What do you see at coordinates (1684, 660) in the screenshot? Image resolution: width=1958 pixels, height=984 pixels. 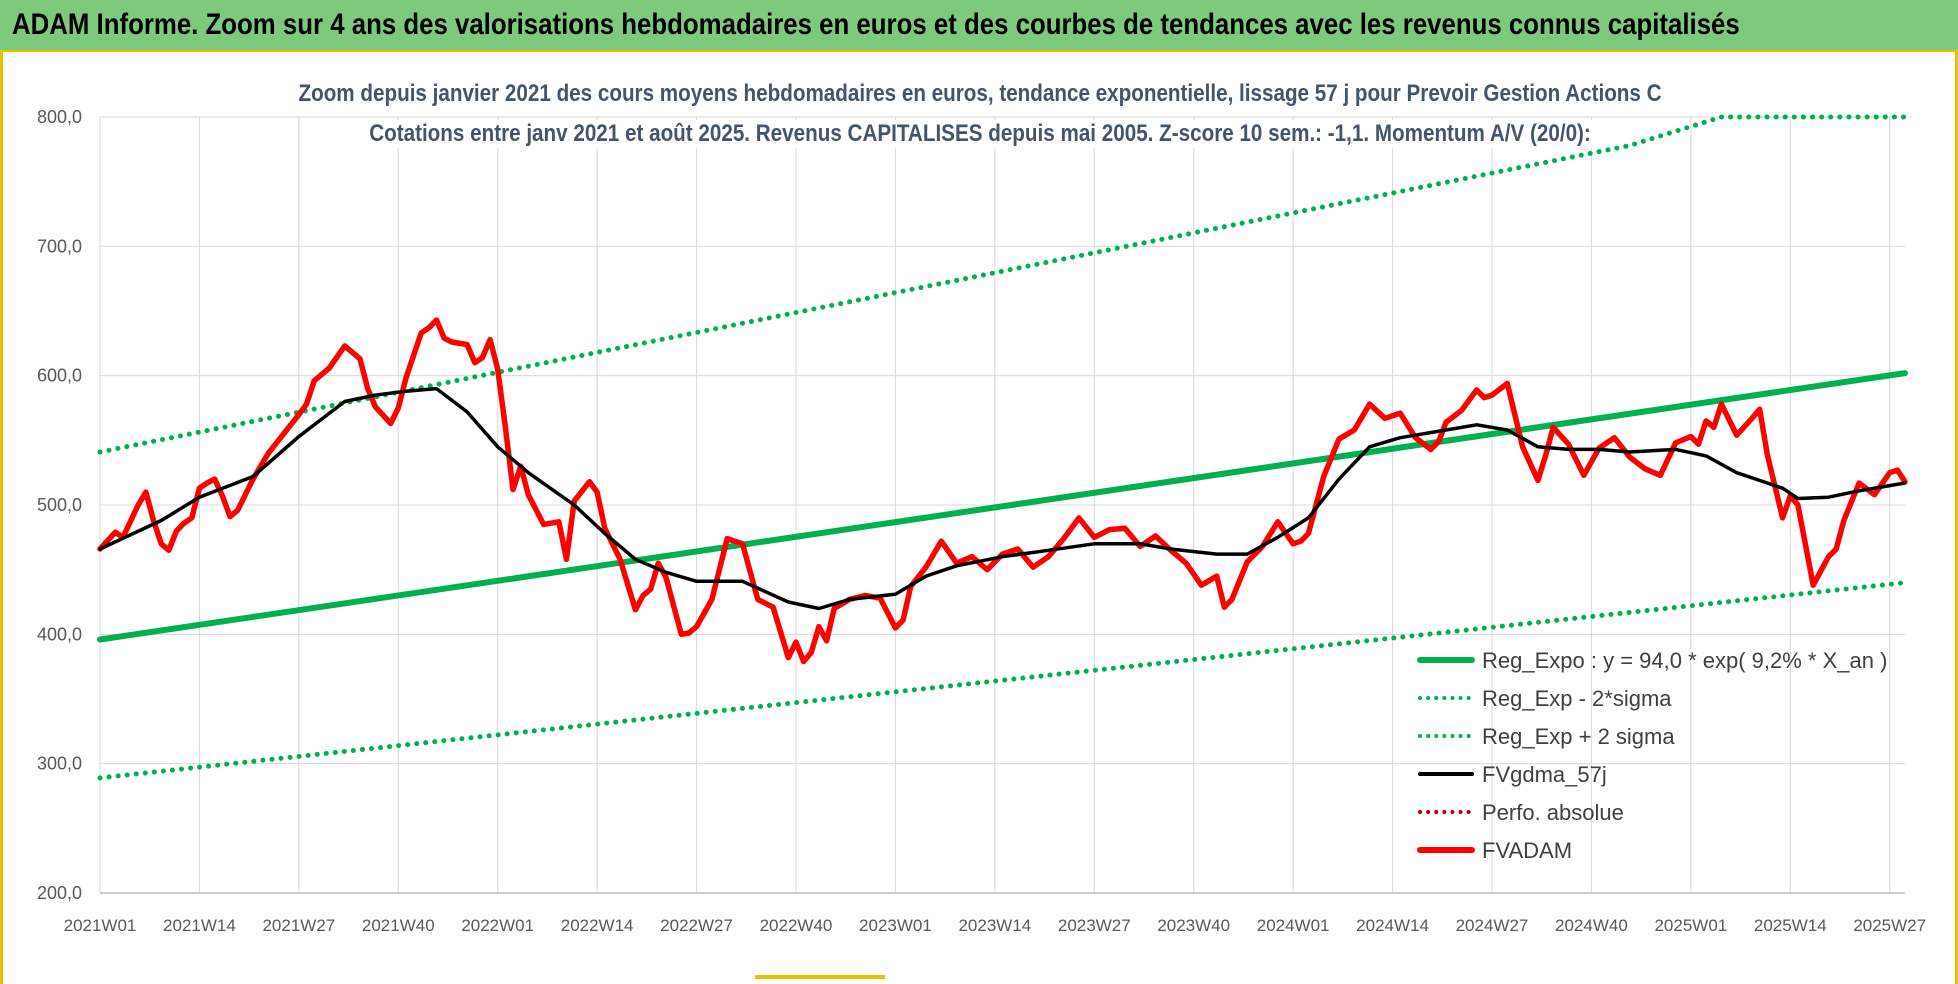 I see `legend-label: Reg_Expo : y = 94,0 * exp( 9,2% * X_an )` at bounding box center [1684, 660].